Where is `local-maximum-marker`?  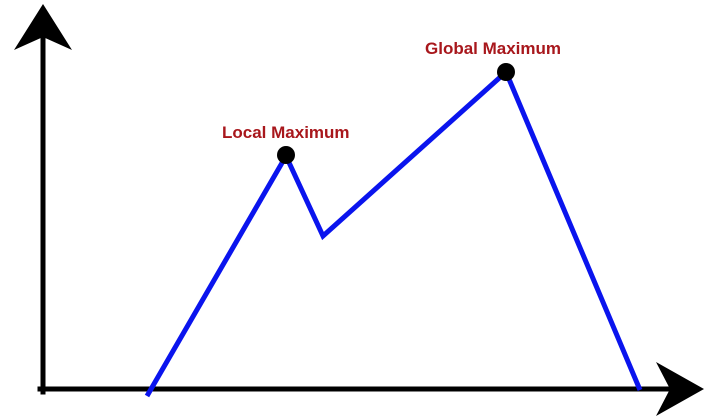 local-maximum-marker is located at coordinates (286, 155).